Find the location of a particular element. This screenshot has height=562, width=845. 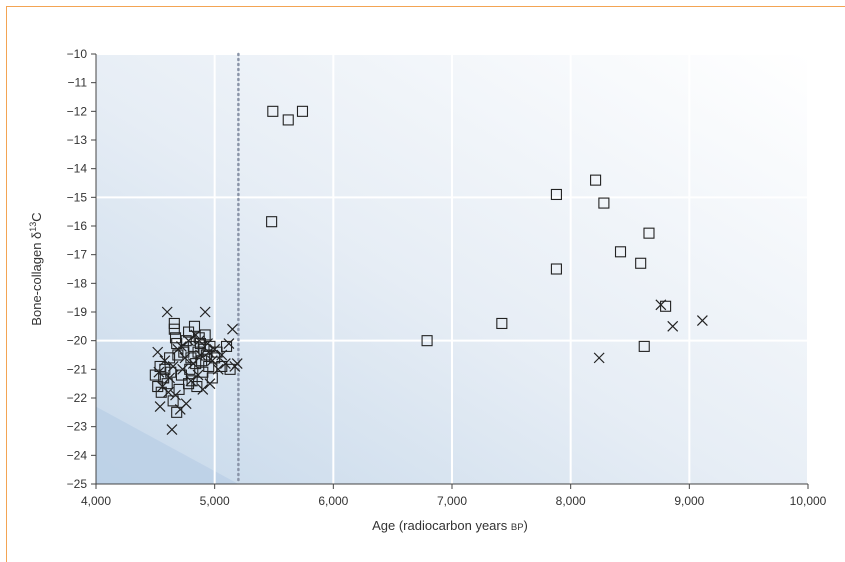

x-tick-label: 5,000 is located at coordinates (215, 501).